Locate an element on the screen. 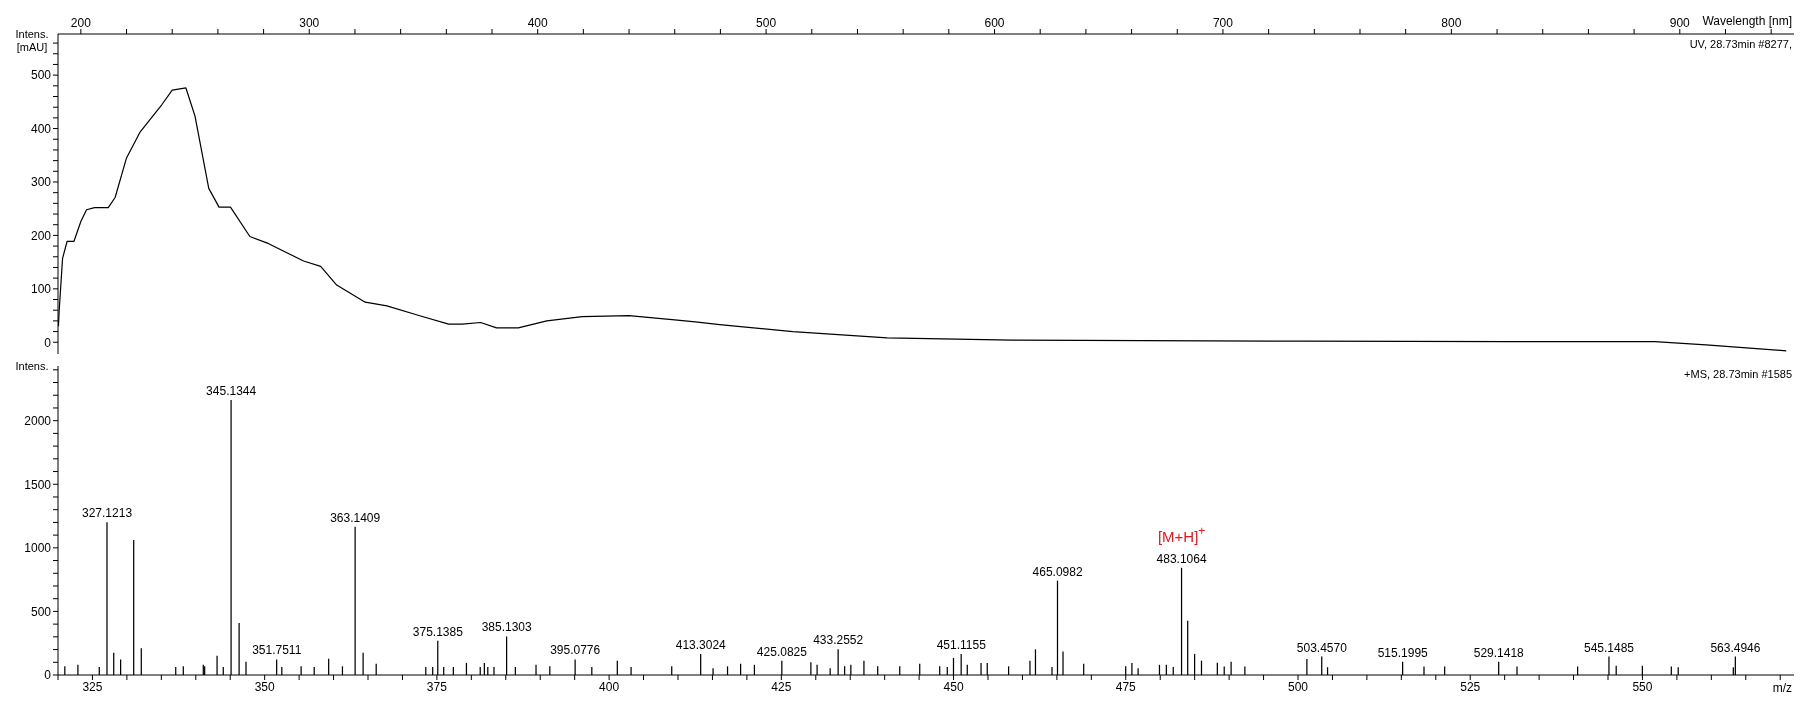 Image resolution: width=1806 pixels, height=705 pixels. y-tick-label: 400 is located at coordinates (41, 128).